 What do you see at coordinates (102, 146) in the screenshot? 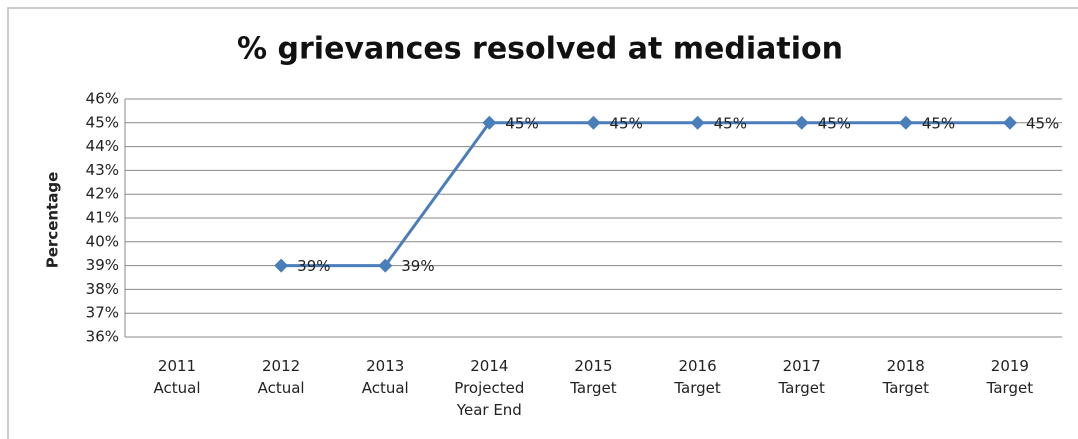
I see `y-tick-label: 44%` at bounding box center [102, 146].